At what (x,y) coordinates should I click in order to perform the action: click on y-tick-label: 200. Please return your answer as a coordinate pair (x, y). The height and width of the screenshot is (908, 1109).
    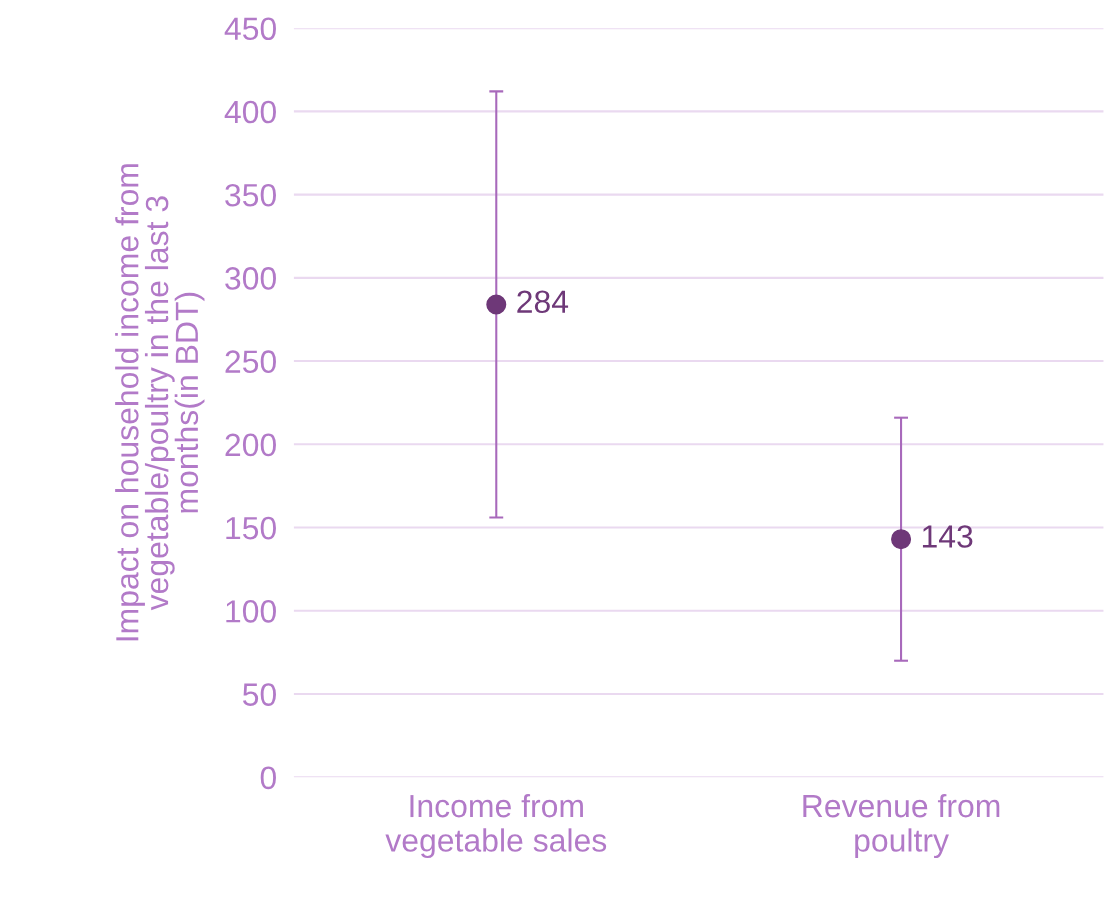
    Looking at the image, I should click on (250, 445).